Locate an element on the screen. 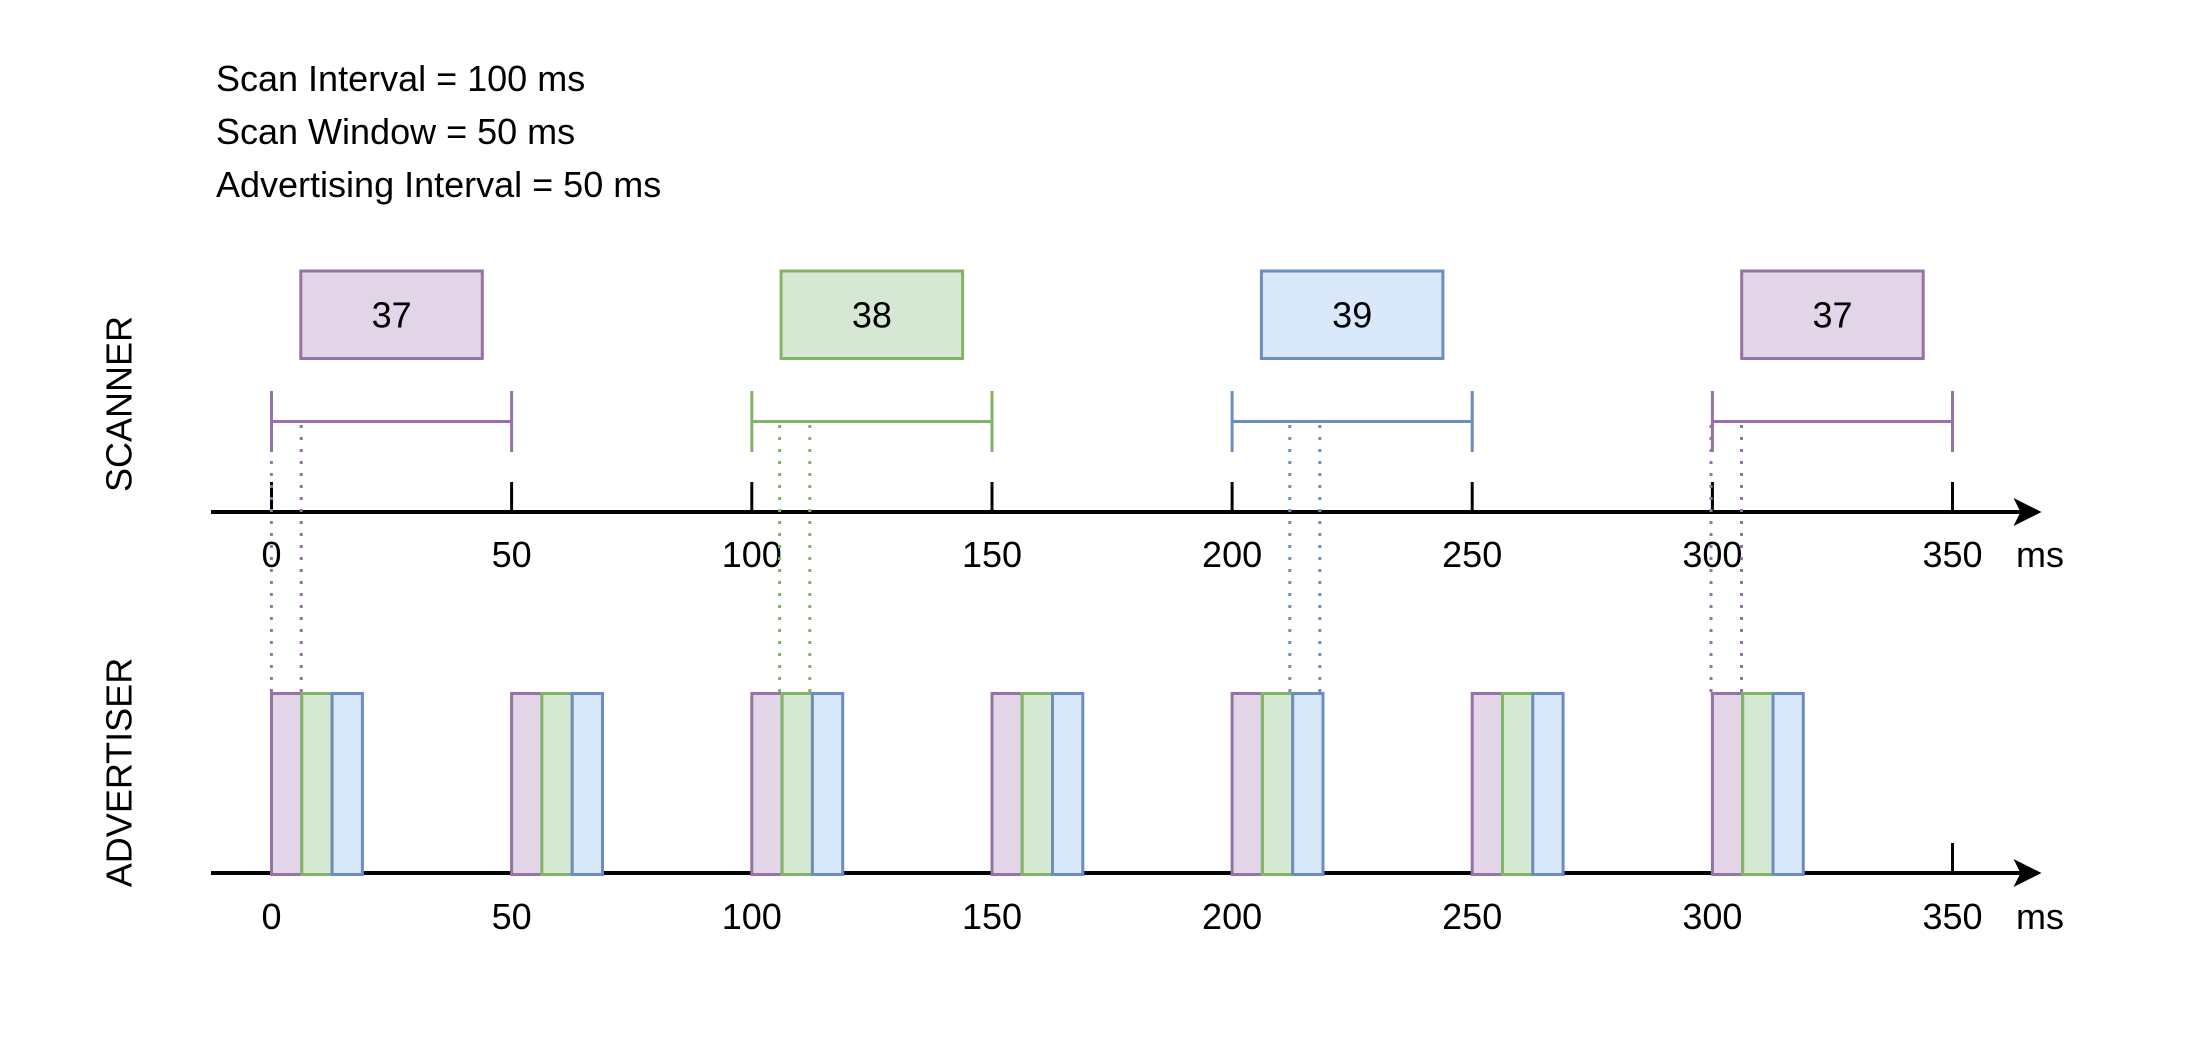  svg-text: 39 is located at coordinates (1352, 315).